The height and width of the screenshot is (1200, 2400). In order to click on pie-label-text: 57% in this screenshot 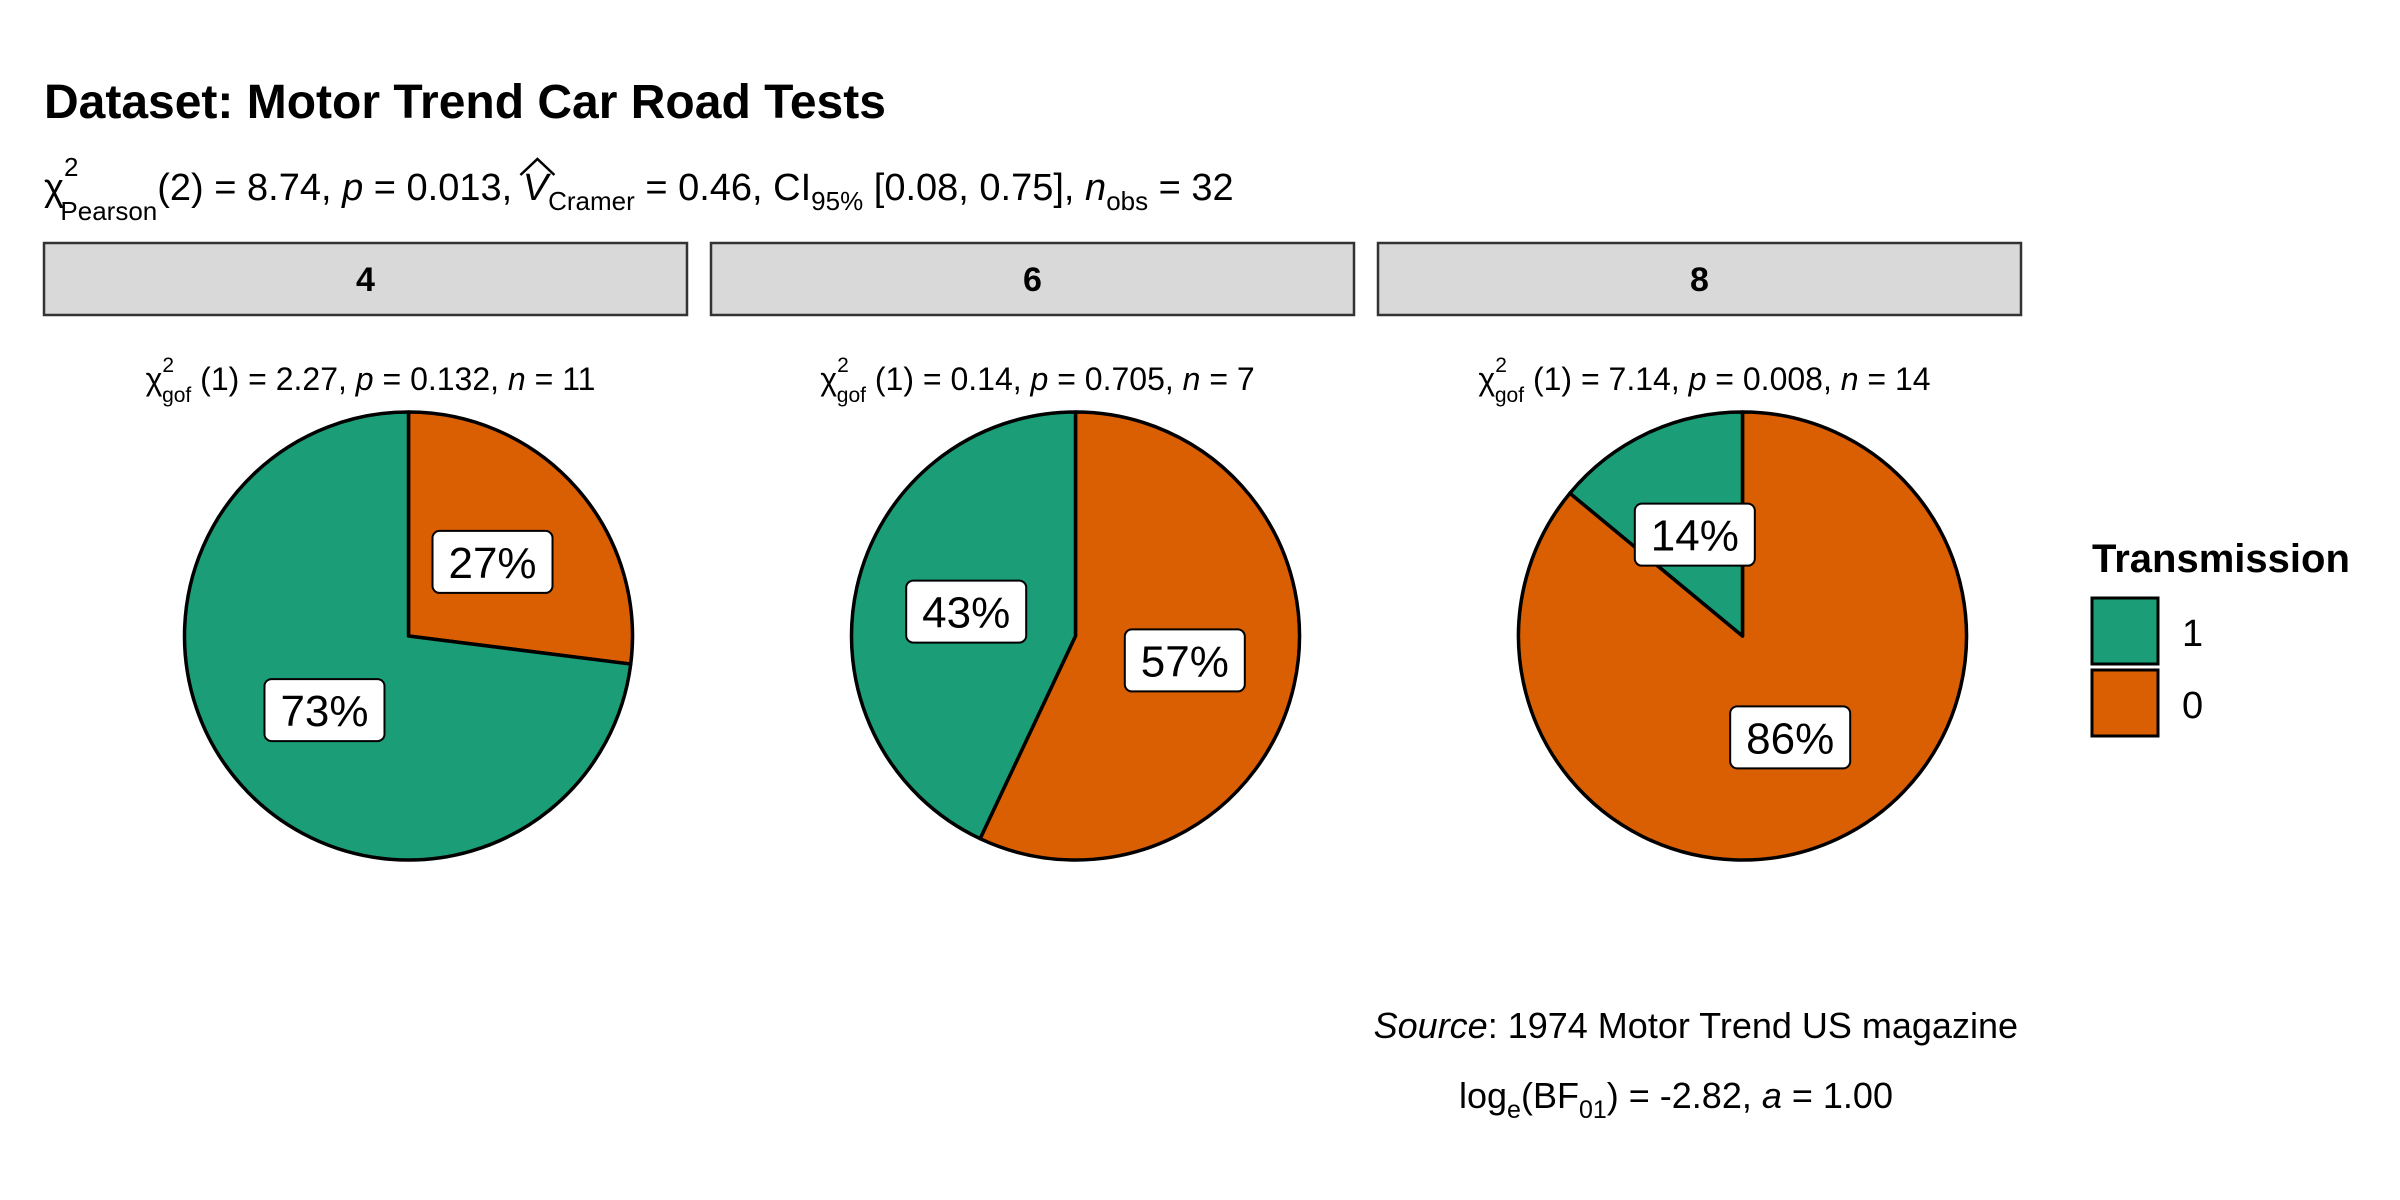, I will do `click(1185, 661)`.